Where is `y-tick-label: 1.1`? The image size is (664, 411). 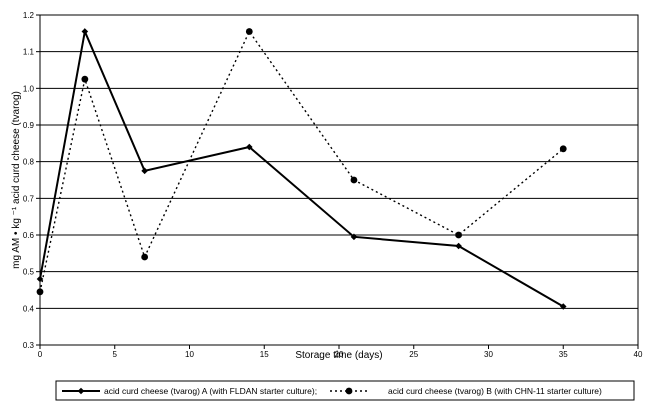
y-tick-label: 1.1 is located at coordinates (29, 52).